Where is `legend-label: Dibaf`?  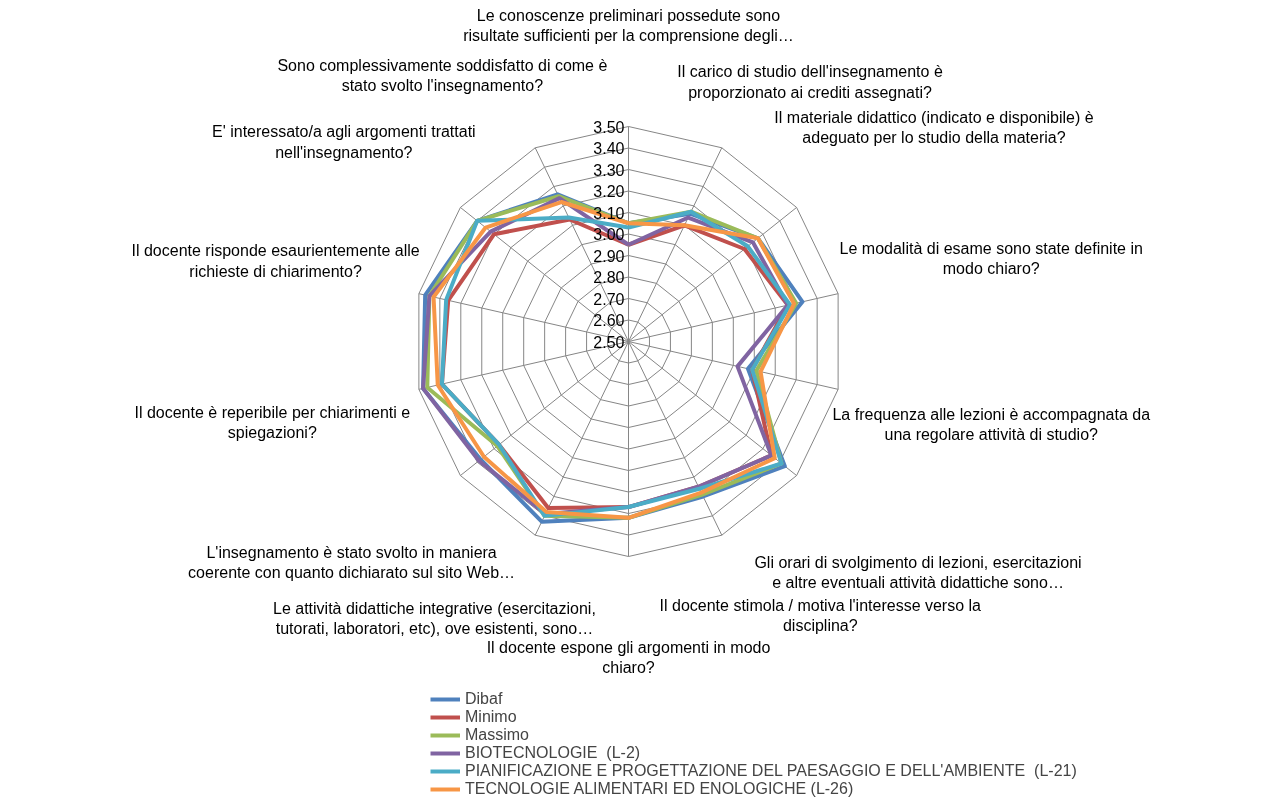
legend-label: Dibaf is located at coordinates (484, 699).